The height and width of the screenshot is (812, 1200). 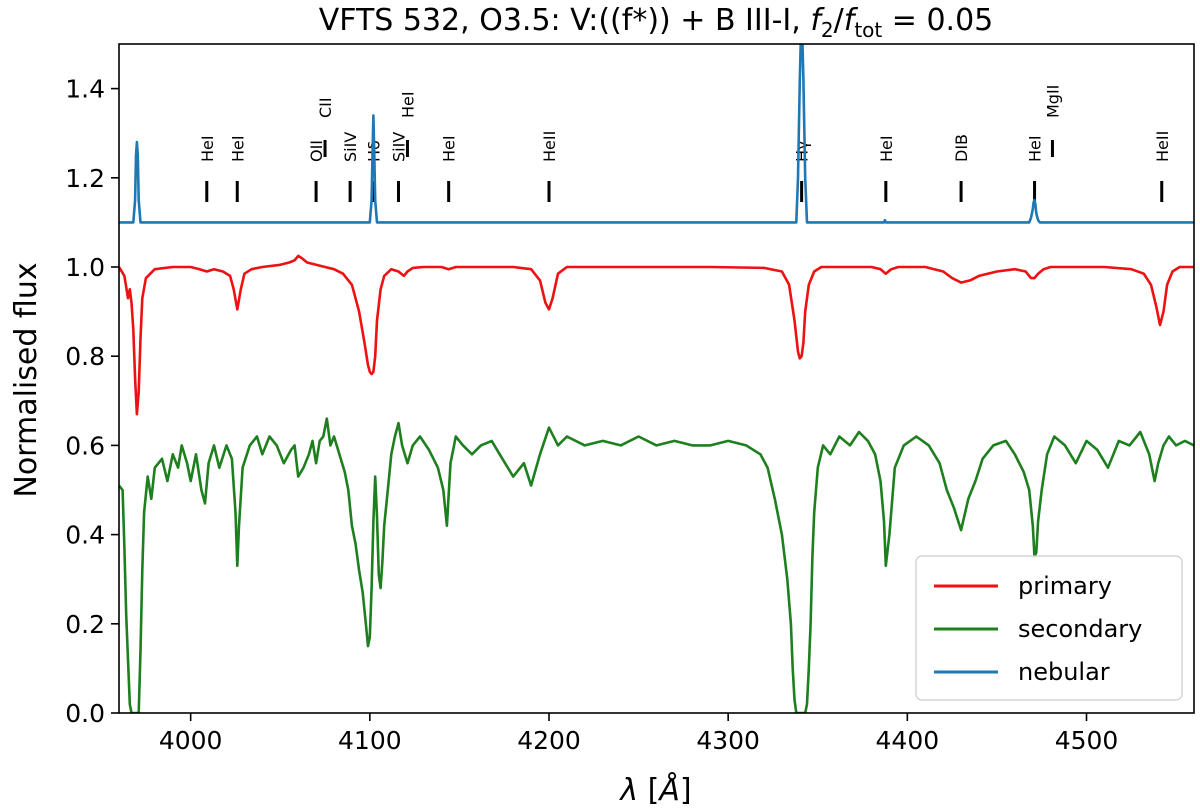 What do you see at coordinates (648, 790) in the screenshot?
I see `x-label-open: [` at bounding box center [648, 790].